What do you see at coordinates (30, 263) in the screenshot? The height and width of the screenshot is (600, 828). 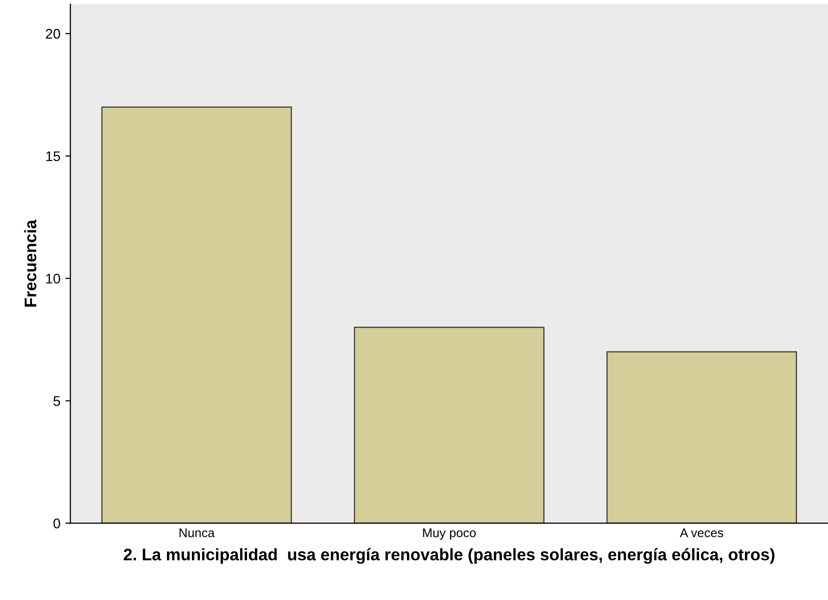 I see `y-axis-title: Frecuencia` at bounding box center [30, 263].